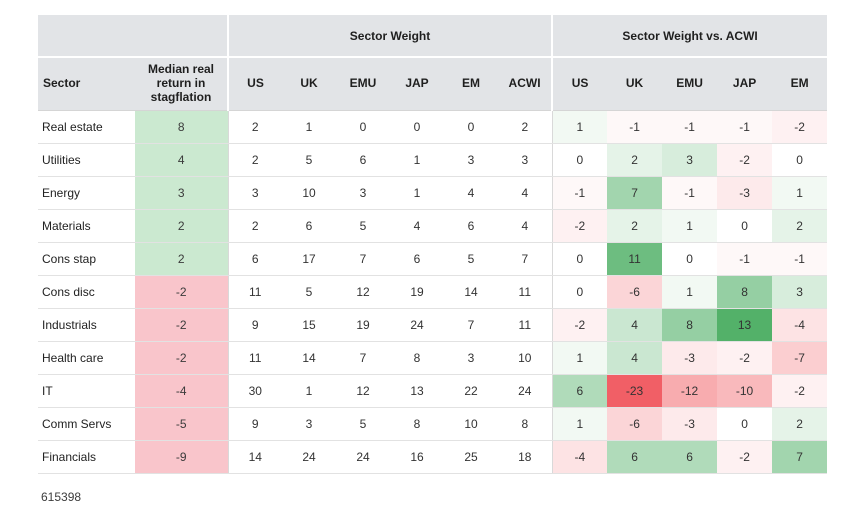 Image resolution: width=860 pixels, height=509 pixels. I want to click on vs-acwi-cell-jap: -3, so click(745, 193).